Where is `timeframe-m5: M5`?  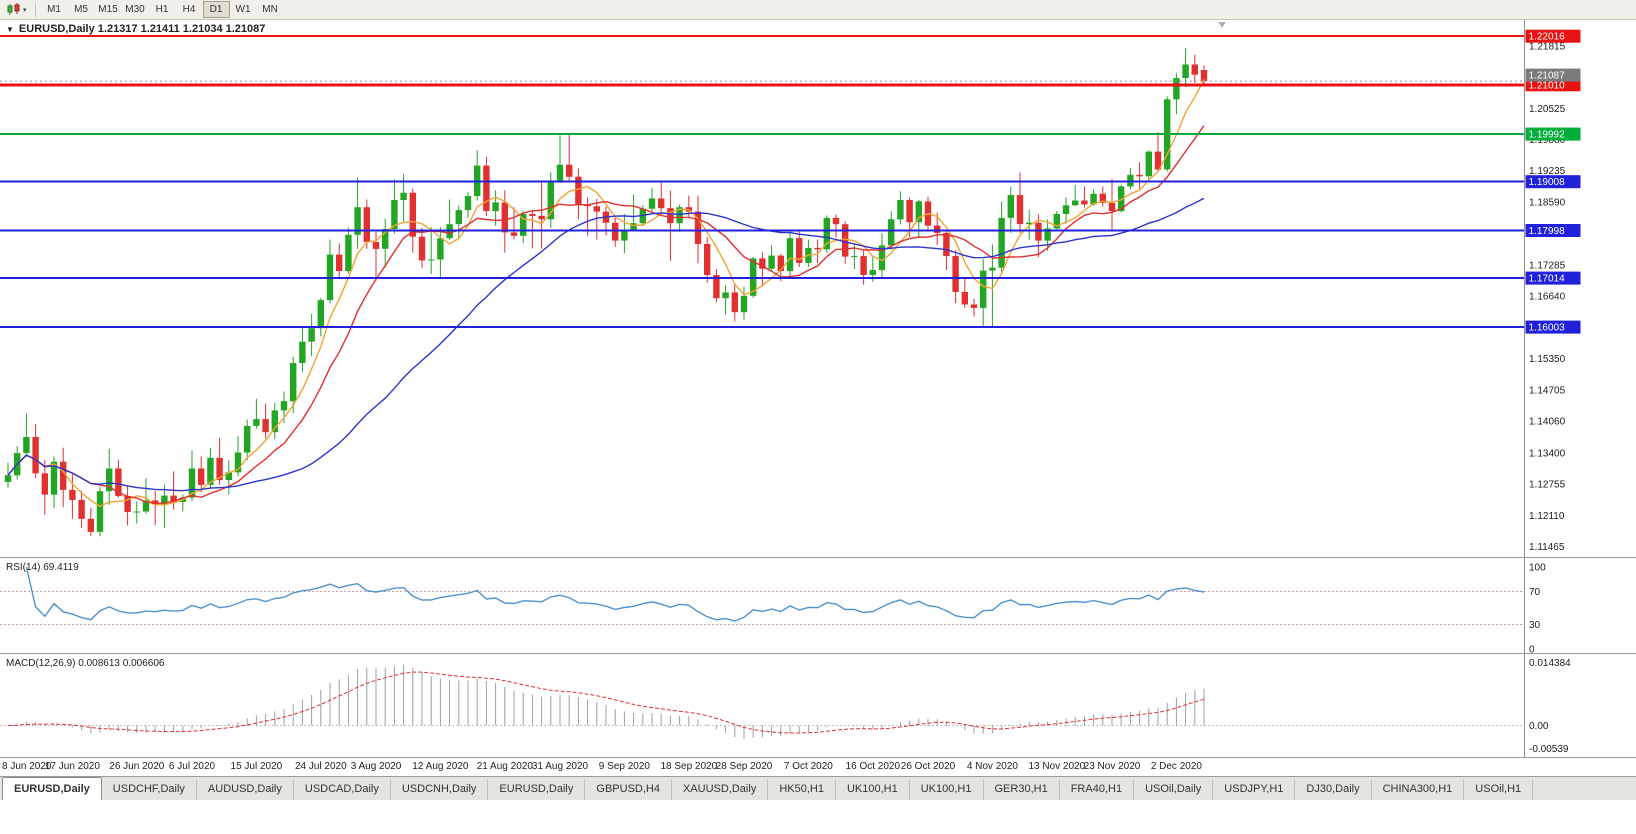 timeframe-m5: M5 is located at coordinates (81, 9).